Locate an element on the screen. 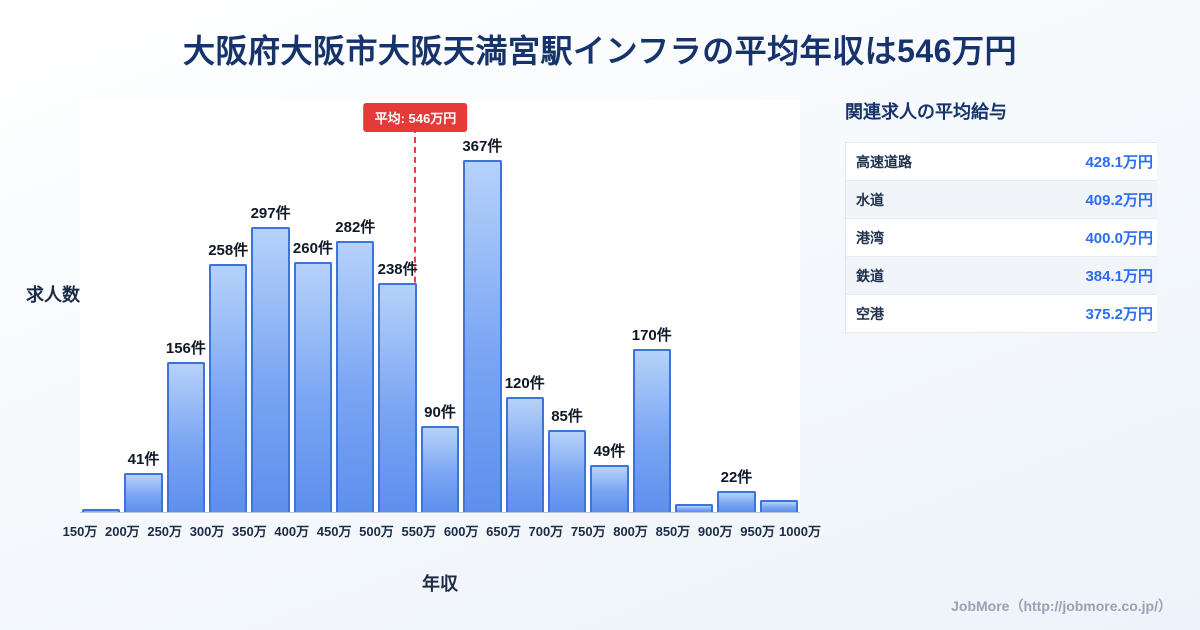 The width and height of the screenshot is (1200, 630). related-job-row: 水道 409.2万円 is located at coordinates (1001, 200).